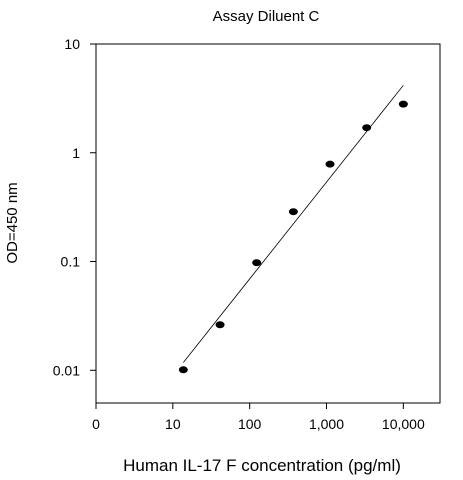 This screenshot has width=463, height=480. Describe the element at coordinates (66, 370) in the screenshot. I see `y-tick-label: 0.01` at that location.